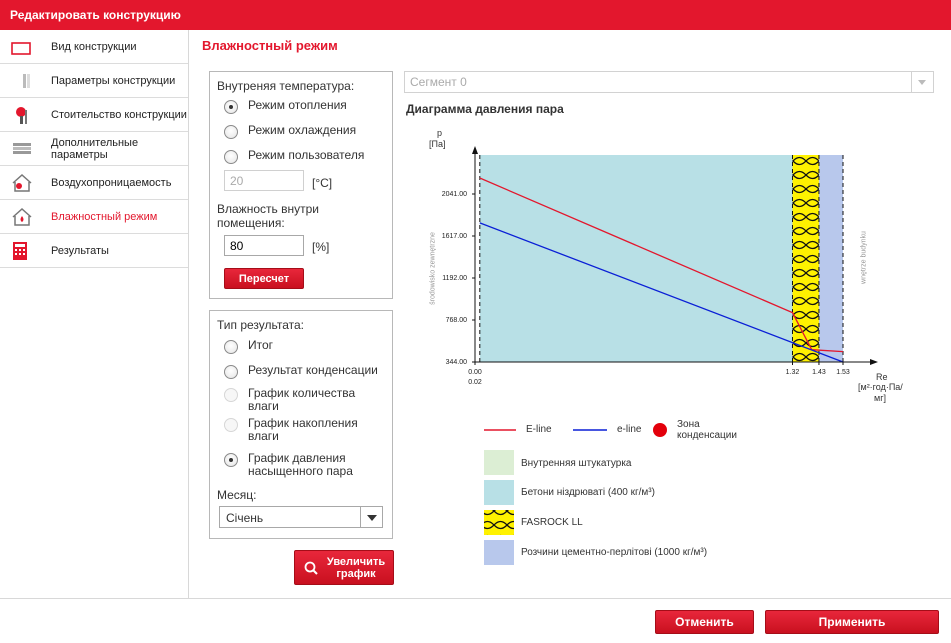 The width and height of the screenshot is (951, 643). What do you see at coordinates (270, 45) in the screenshot?
I see `page-title: Влажностный режим` at bounding box center [270, 45].